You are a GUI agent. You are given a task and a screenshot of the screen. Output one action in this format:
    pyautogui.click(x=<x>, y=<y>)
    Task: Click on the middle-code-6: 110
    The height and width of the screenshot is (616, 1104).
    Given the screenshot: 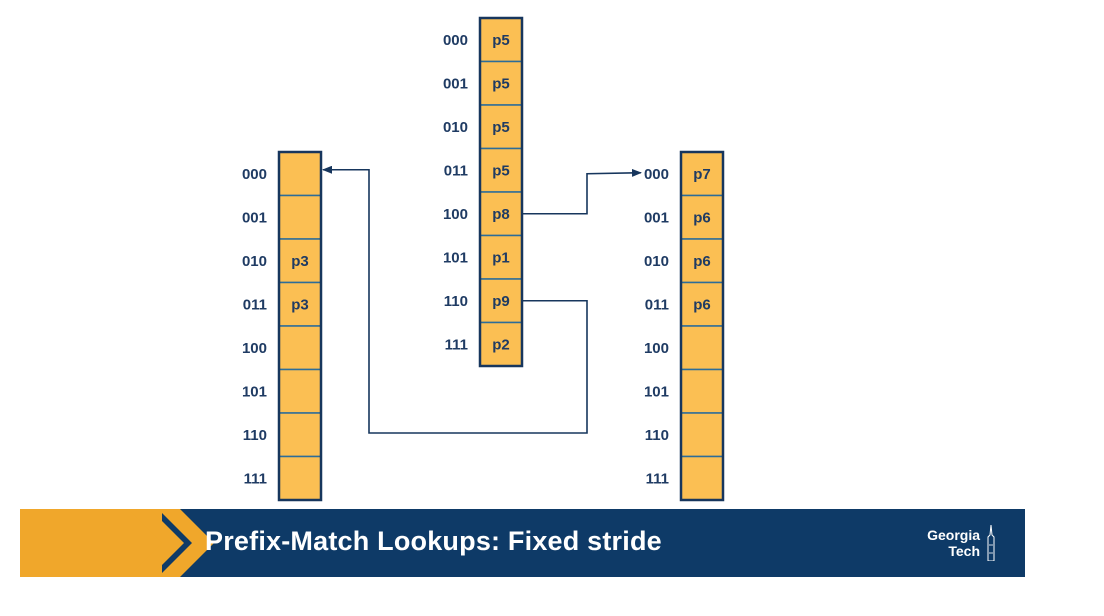 What is the action you would take?
    pyautogui.click(x=456, y=301)
    